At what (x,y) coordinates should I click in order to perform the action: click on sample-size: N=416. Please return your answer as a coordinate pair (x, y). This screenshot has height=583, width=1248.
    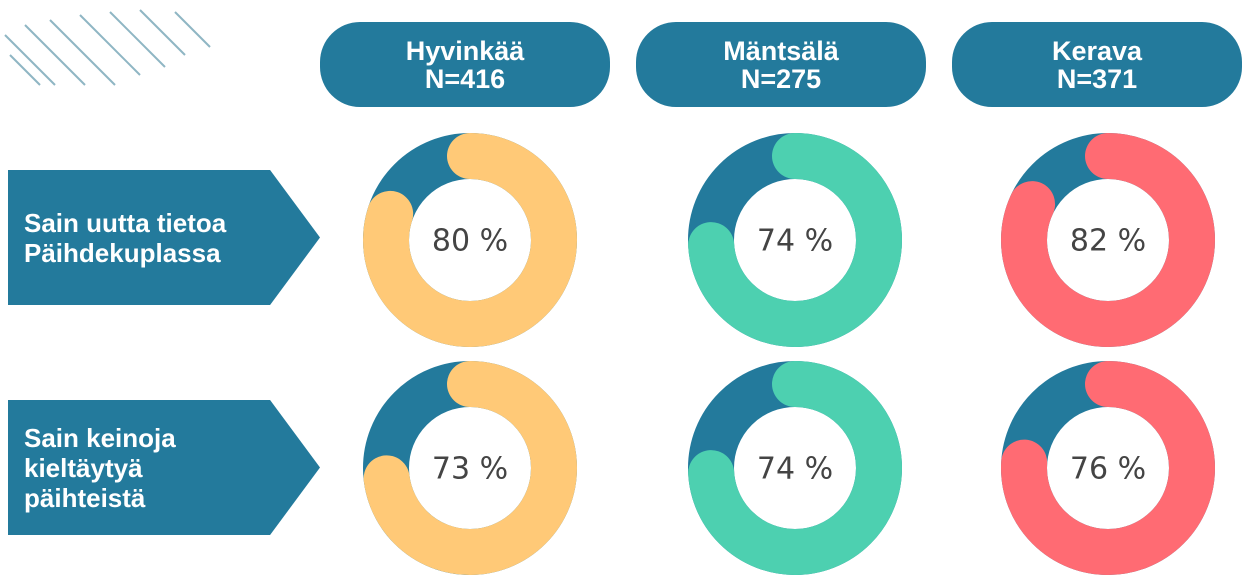
    Looking at the image, I should click on (465, 78).